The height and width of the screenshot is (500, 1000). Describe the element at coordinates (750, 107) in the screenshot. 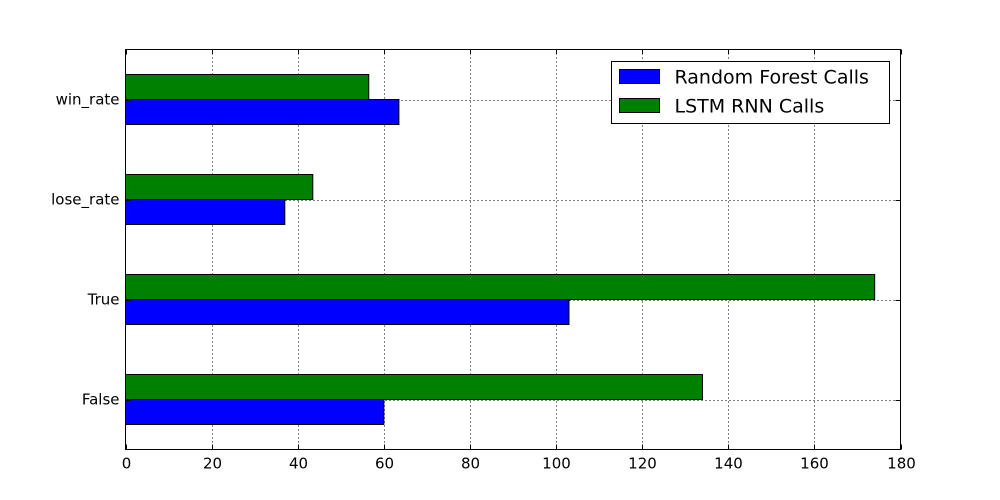

I see `legend-label: LSTM RNN Calls` at that location.